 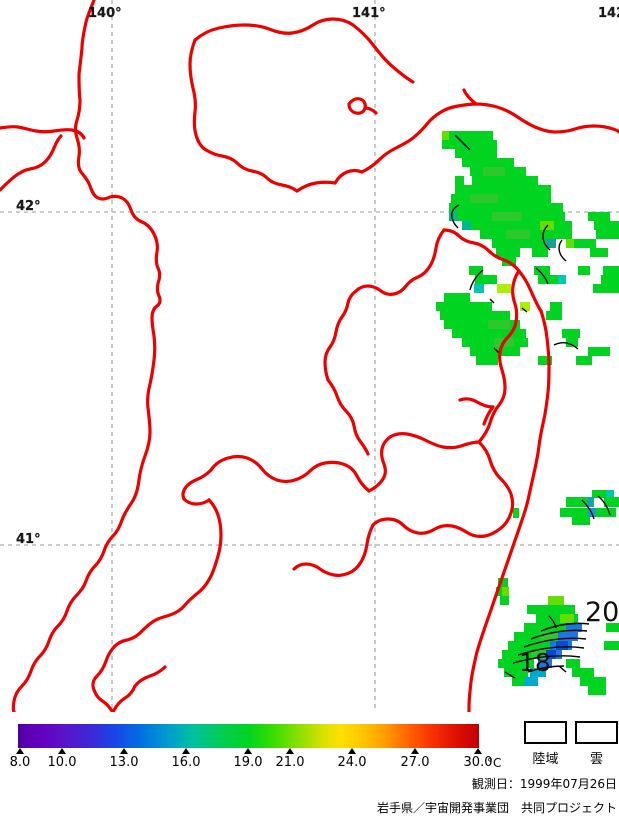 I want to click on contour-label-20: 20, so click(x=602, y=612).